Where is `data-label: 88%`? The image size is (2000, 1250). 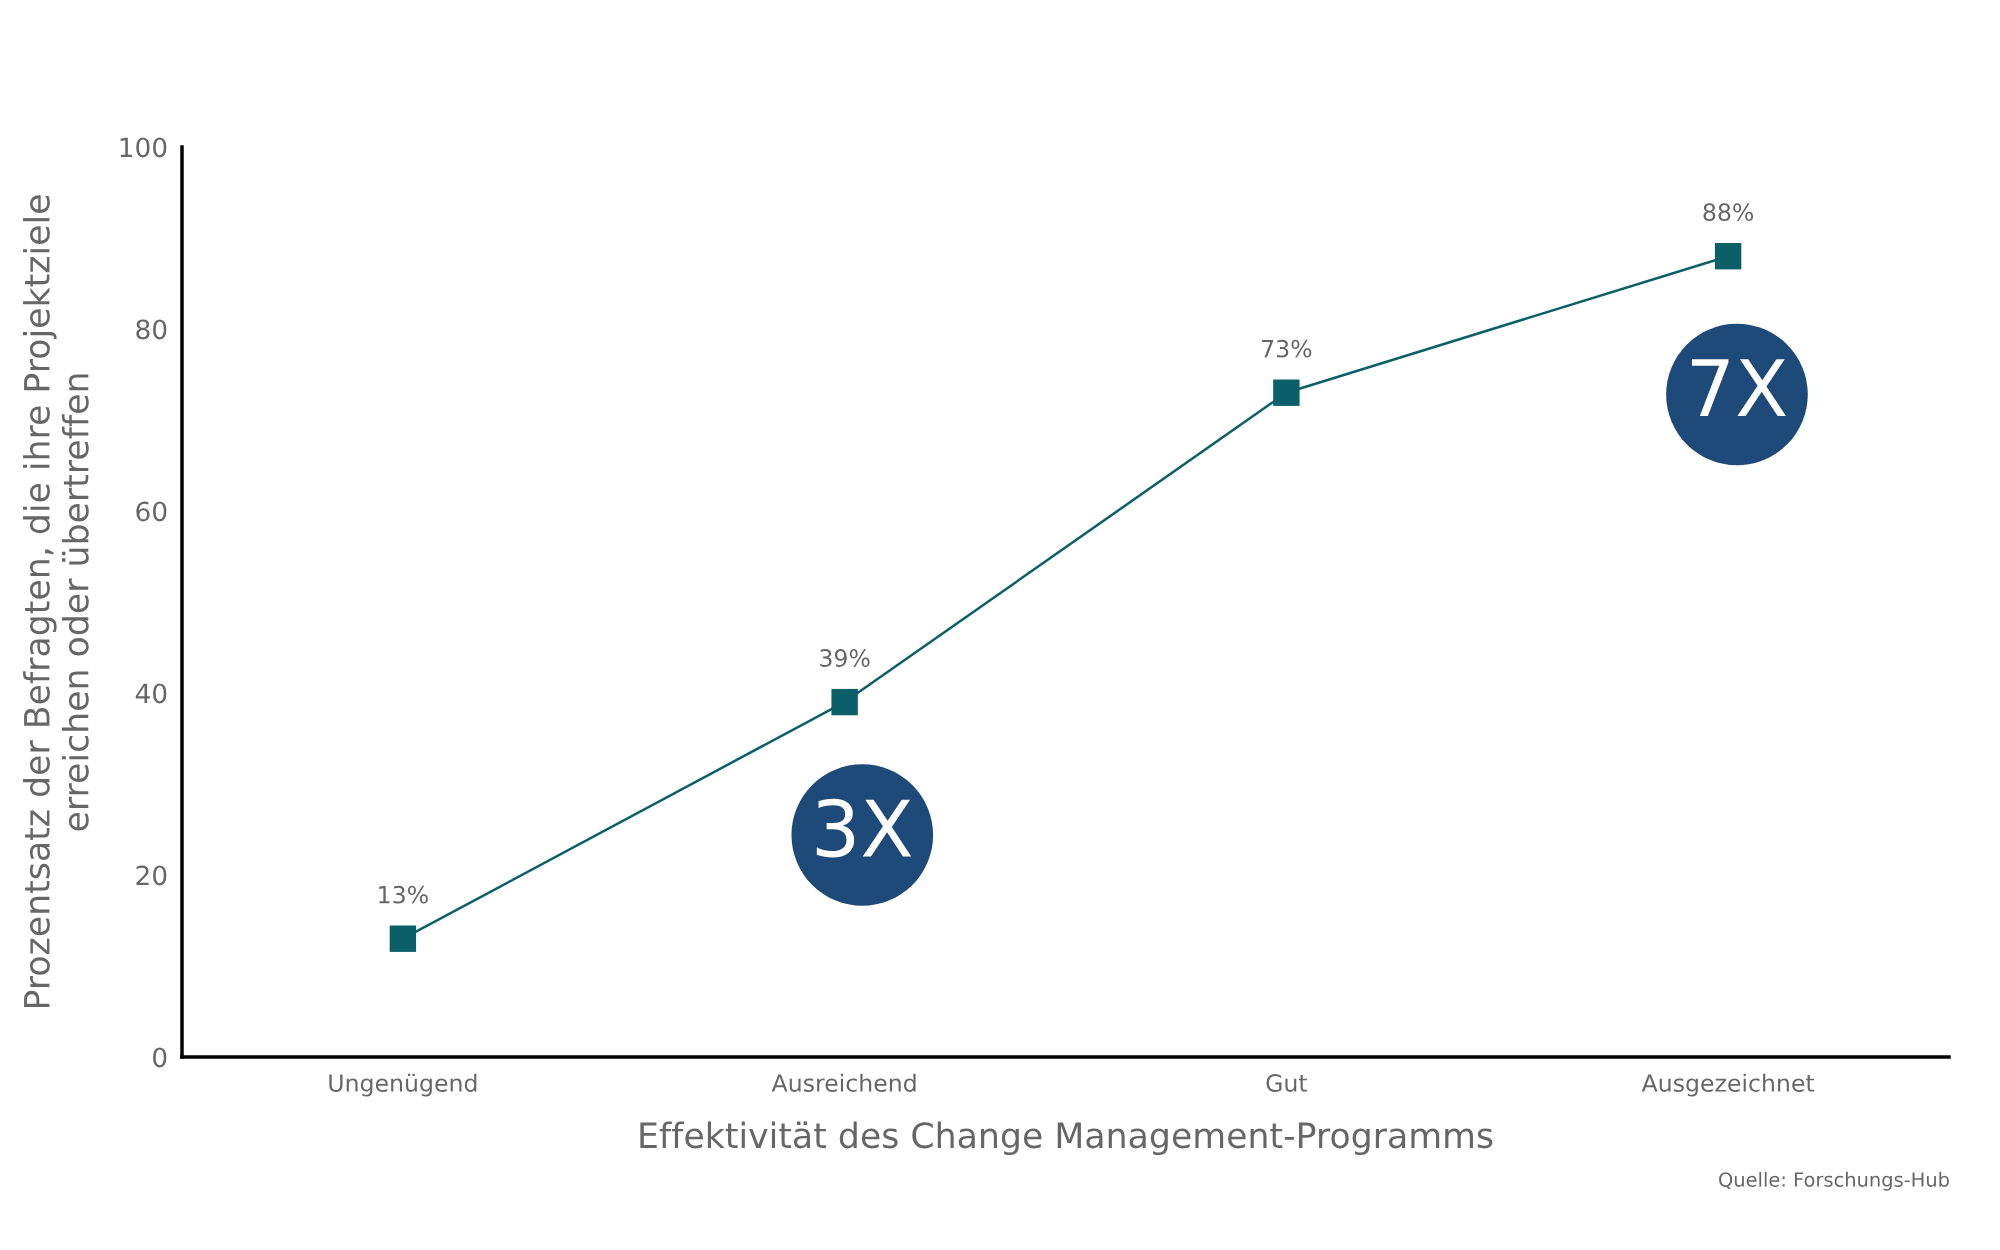 data-label: 88% is located at coordinates (1728, 212).